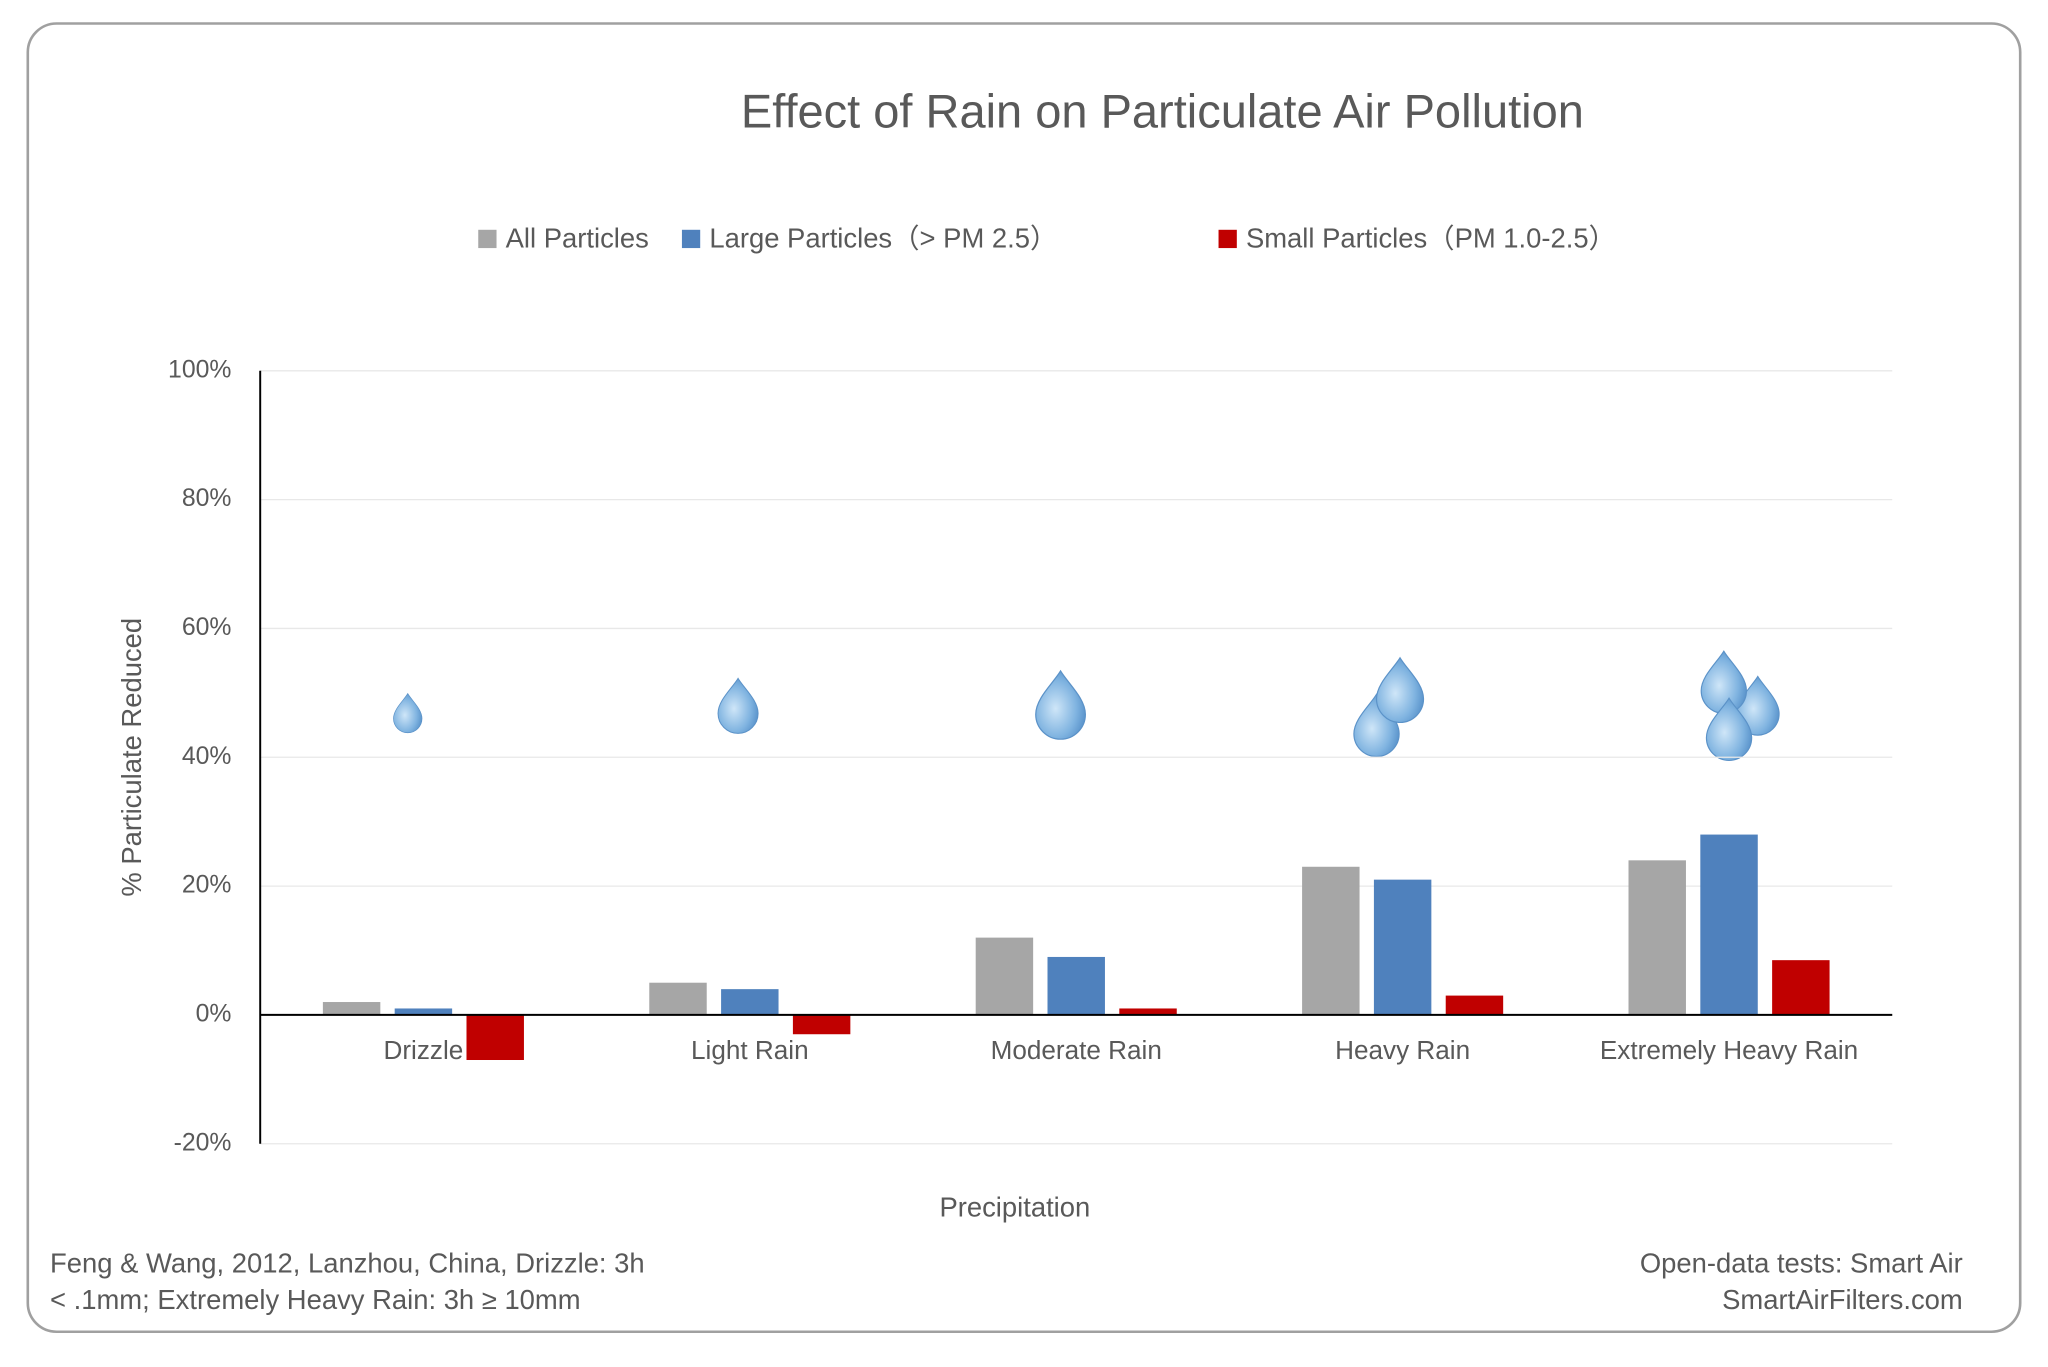 The image size is (2048, 1367). I want to click on y-axis-label: % Particulate Reduced, so click(131, 757).